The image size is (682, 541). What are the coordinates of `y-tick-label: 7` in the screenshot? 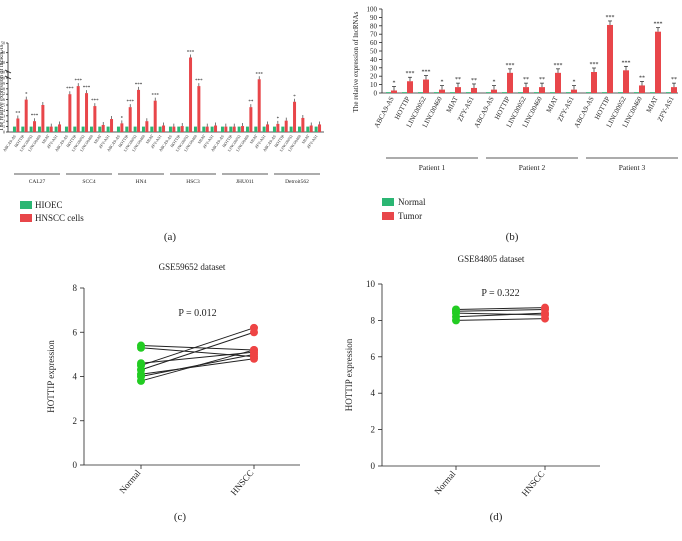 It's located at (4, 94).